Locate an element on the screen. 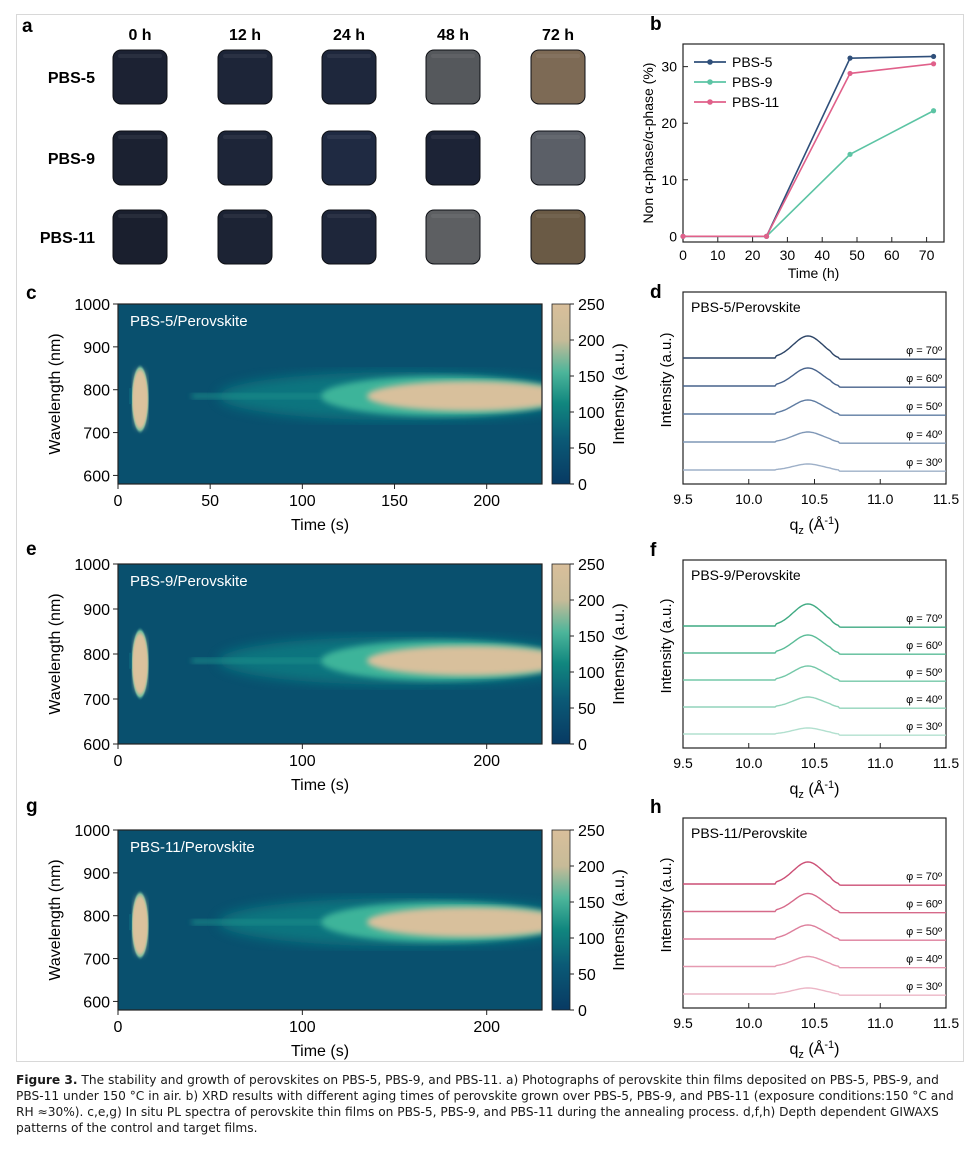  x-tick-label: 100 is located at coordinates (302, 761).